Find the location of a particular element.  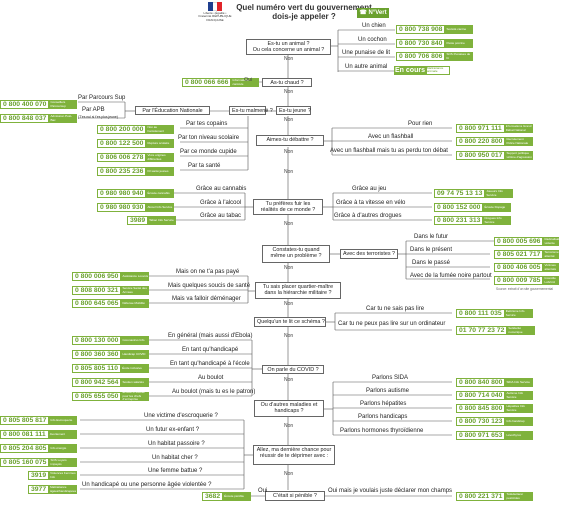

number-punaise: 0 800 706 806 SOS Punaises de lit is located at coordinates (435, 56).